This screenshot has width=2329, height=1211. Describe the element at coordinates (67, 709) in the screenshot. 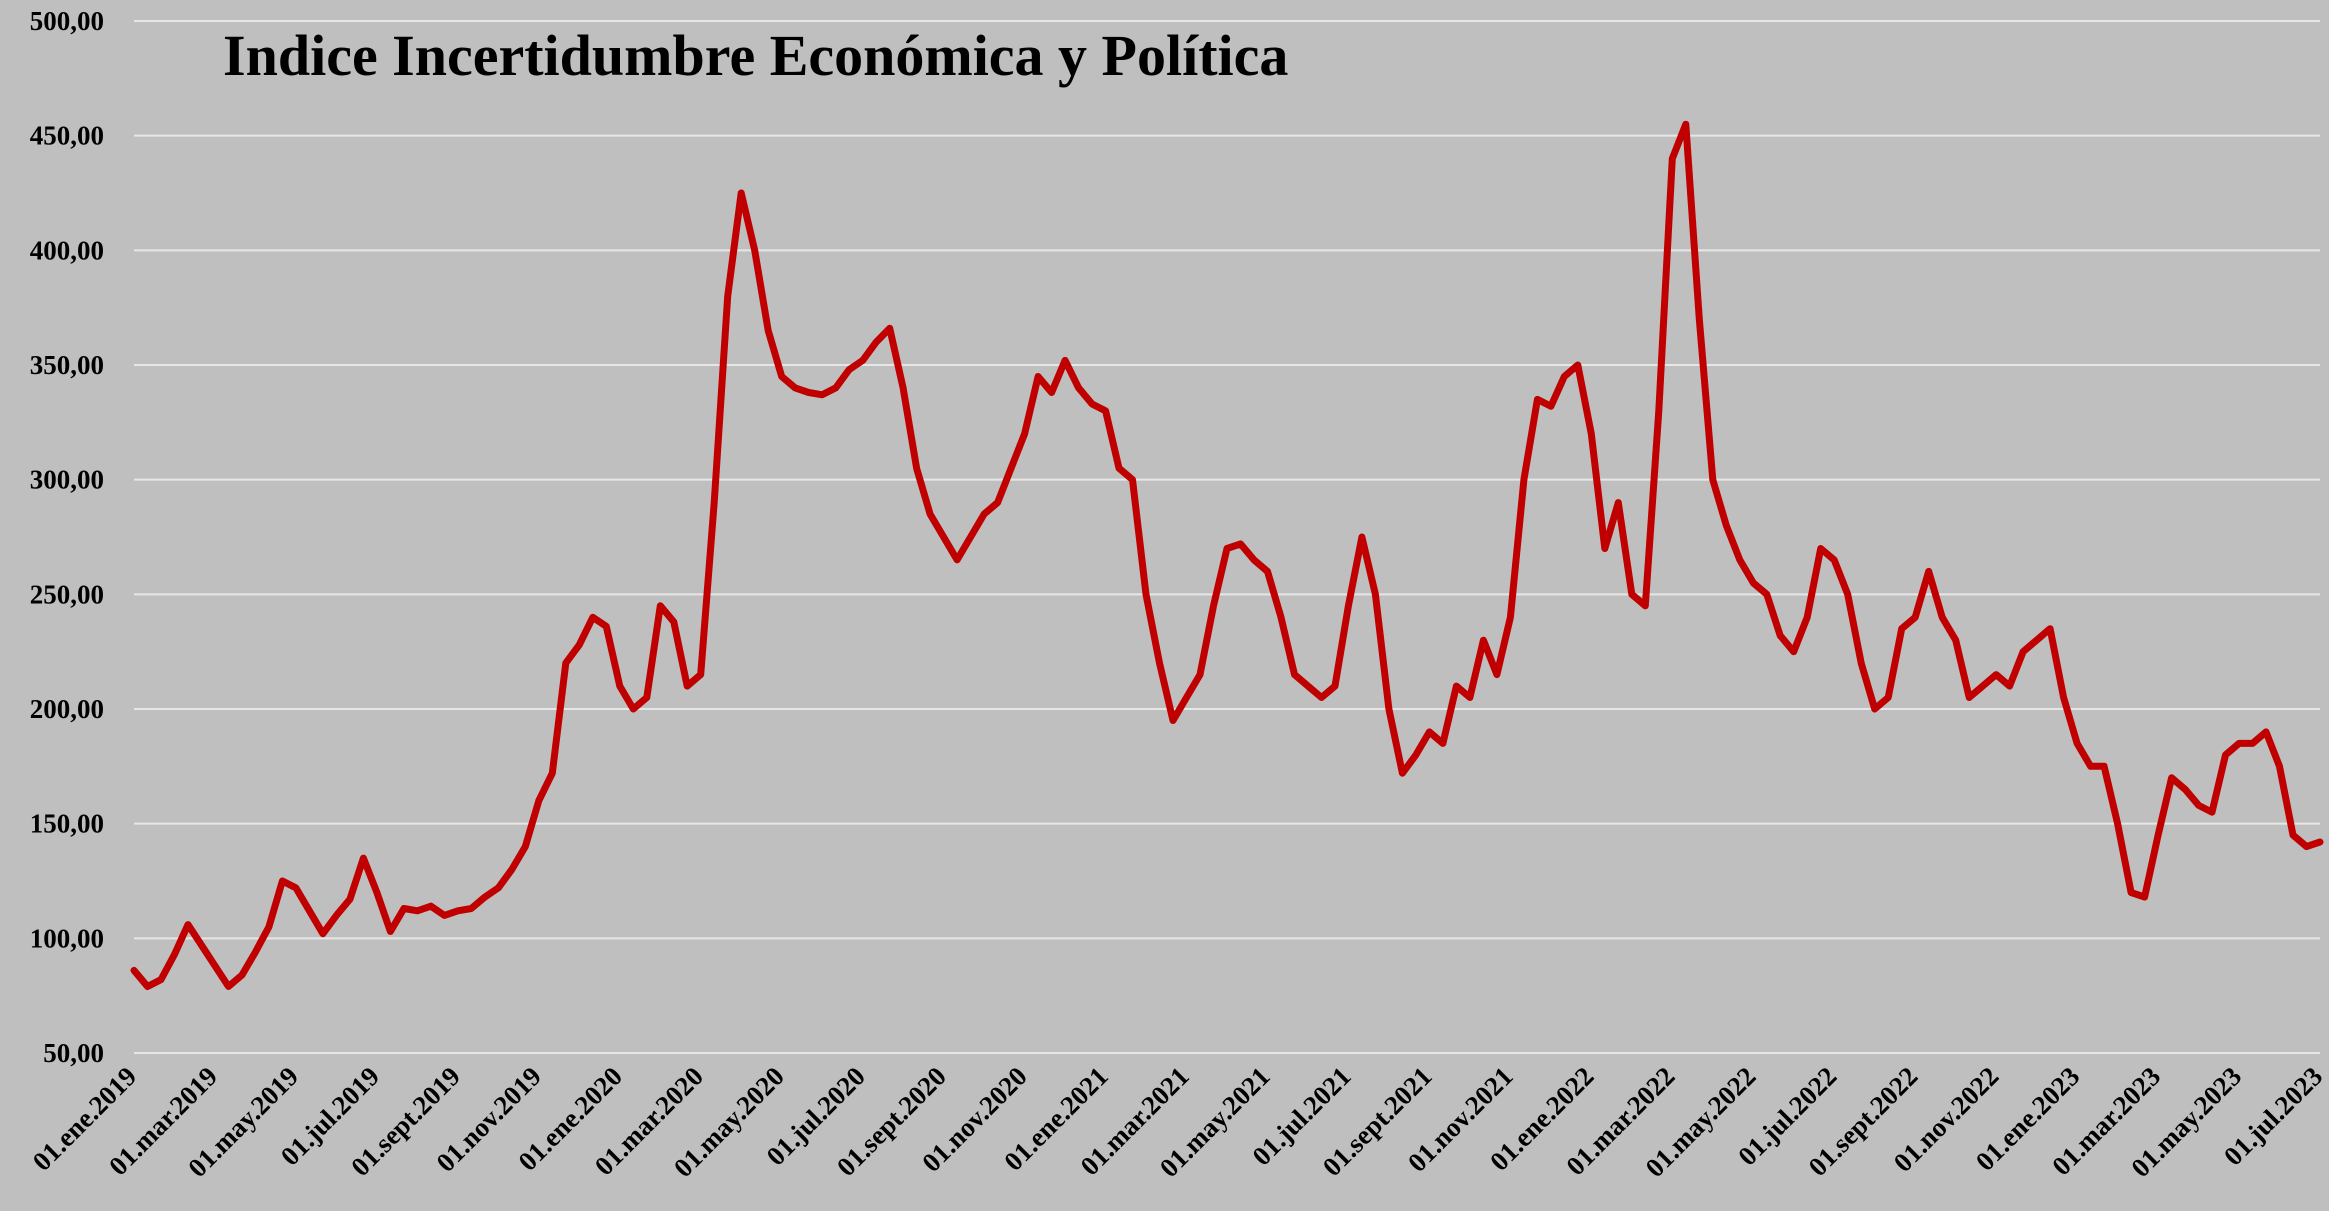

I see `y-tick-label: 200,00` at that location.